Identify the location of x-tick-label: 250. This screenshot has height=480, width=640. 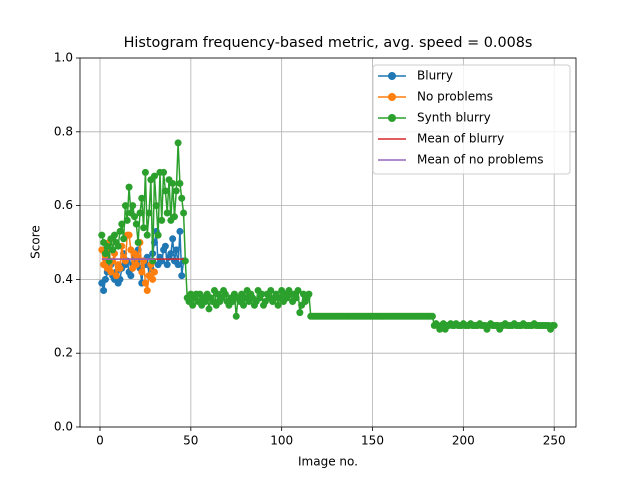
(554, 441).